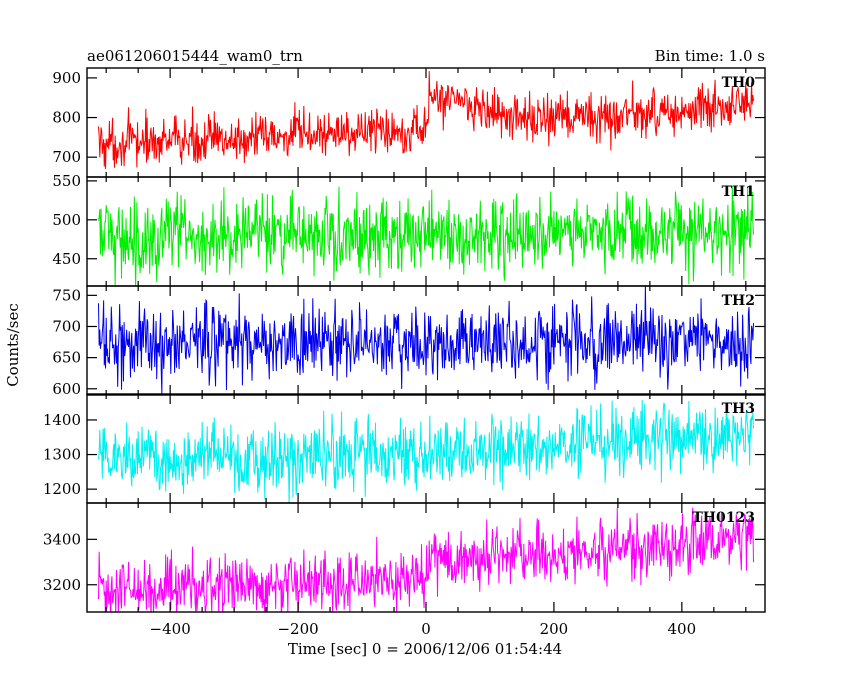 The height and width of the screenshot is (680, 850). What do you see at coordinates (66, 118) in the screenshot?
I see `y-tick-label: 800` at bounding box center [66, 118].